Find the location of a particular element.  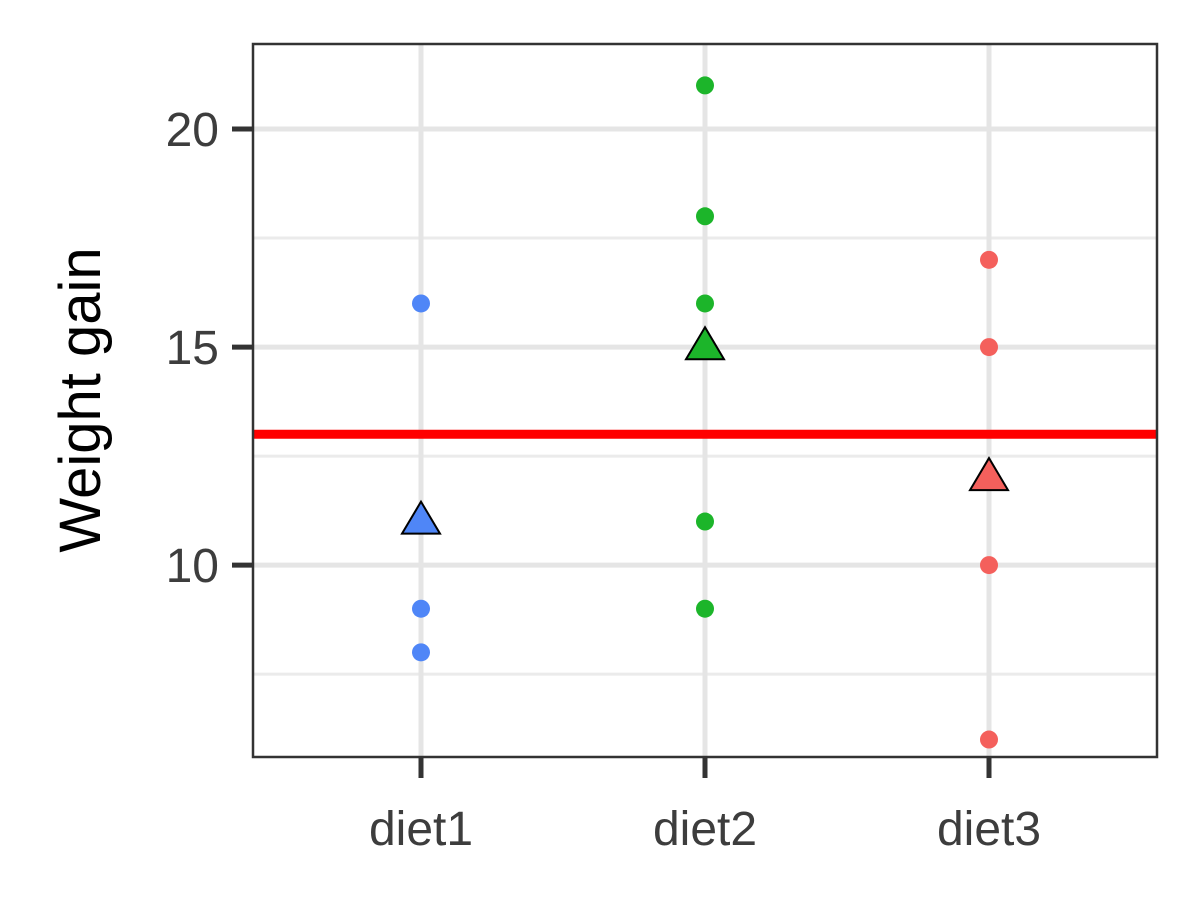

x-tick-label: diet3 is located at coordinates (989, 829).